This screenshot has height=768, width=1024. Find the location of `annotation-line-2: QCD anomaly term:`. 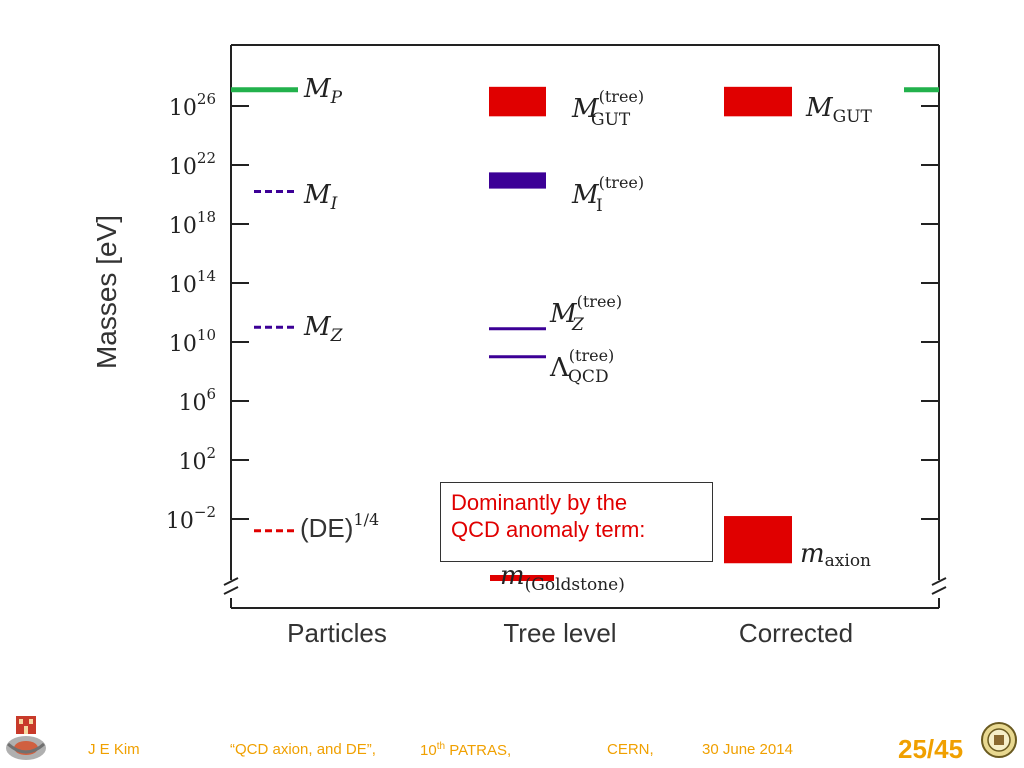

annotation-line-2: QCD anomaly term: is located at coordinates (548, 529).